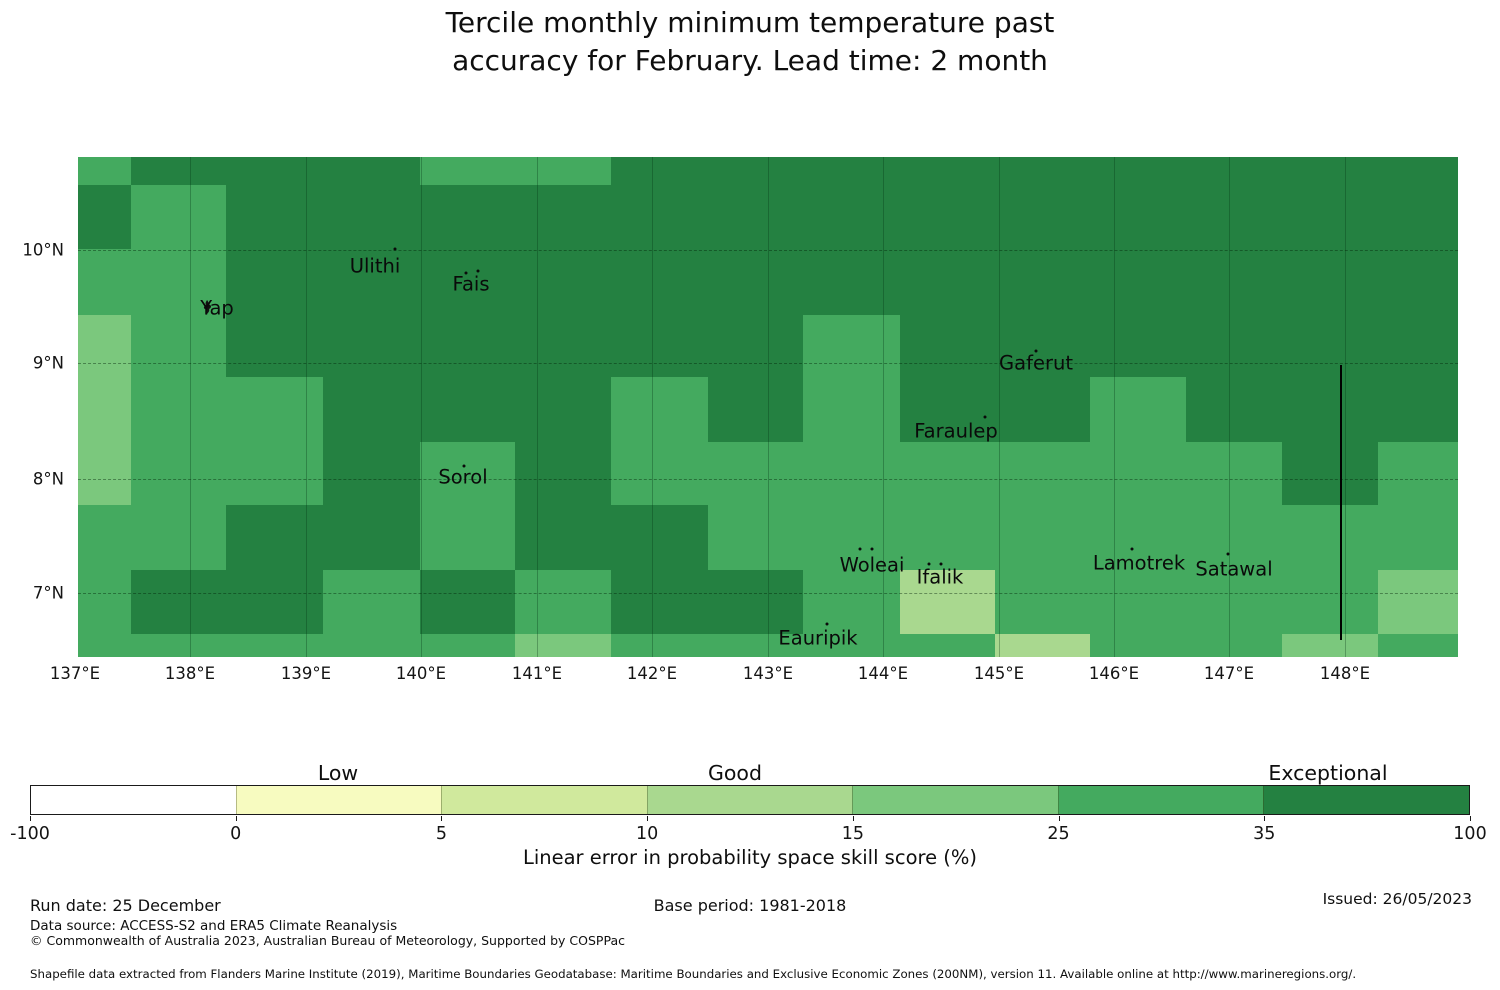 This screenshot has width=1500, height=990. Describe the element at coordinates (75, 673) in the screenshot. I see `x-tick-label: 137°E` at that location.